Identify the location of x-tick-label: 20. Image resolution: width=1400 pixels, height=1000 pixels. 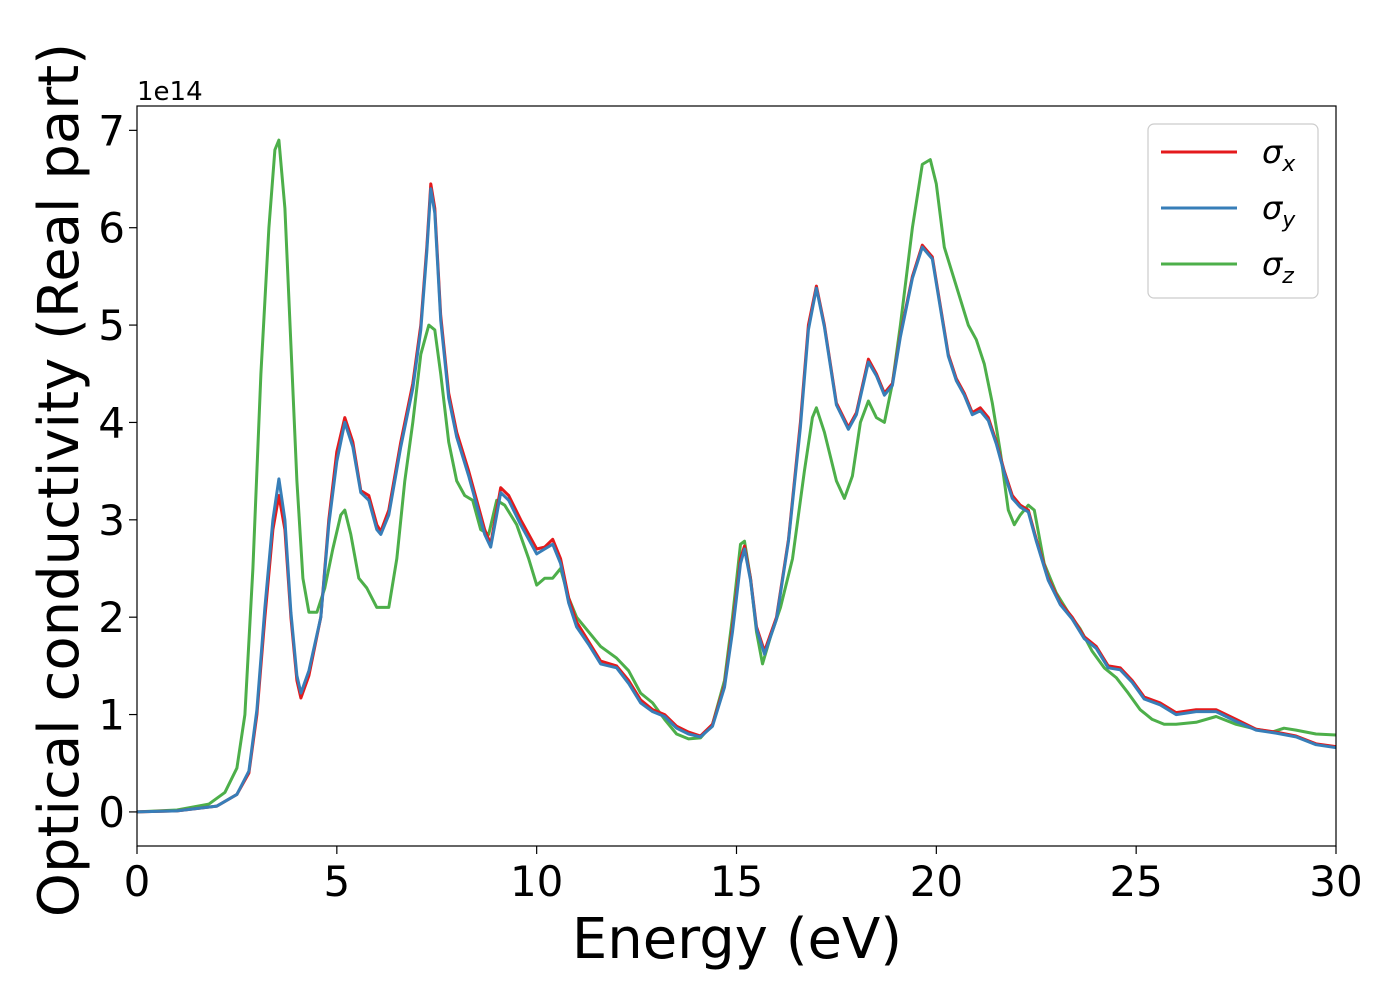
(936, 881).